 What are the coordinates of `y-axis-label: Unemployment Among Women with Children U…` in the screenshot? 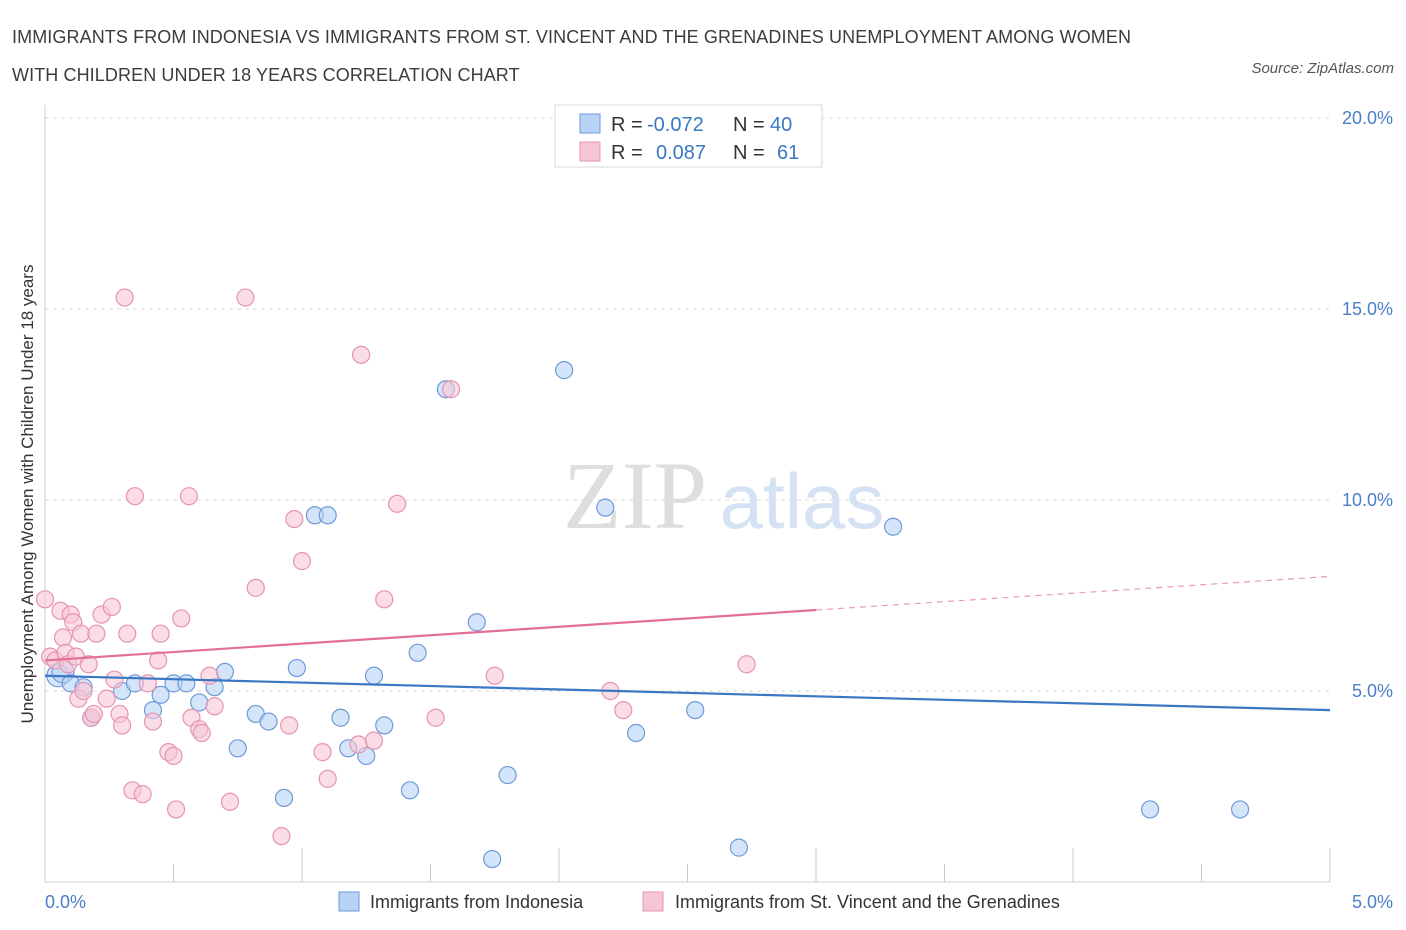 It's located at (27, 494).